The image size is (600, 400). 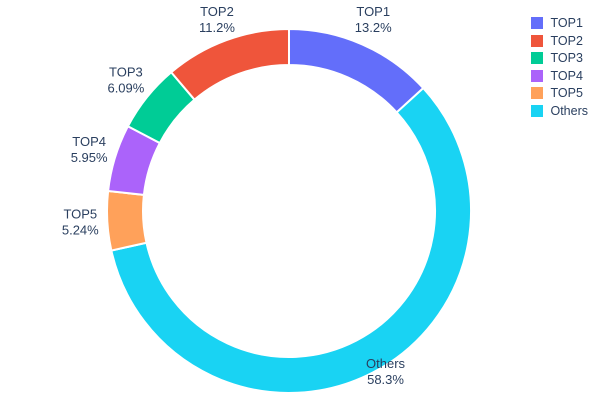 I want to click on legend-label-top1: TOP1, so click(x=566, y=23).